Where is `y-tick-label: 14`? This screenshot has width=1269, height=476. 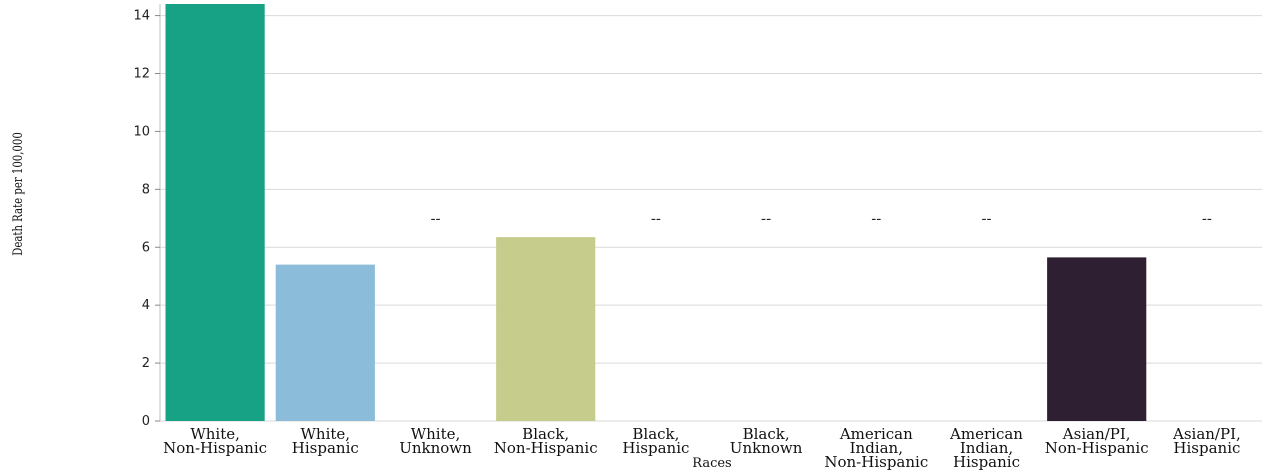 y-tick-label: 14 is located at coordinates (141, 16).